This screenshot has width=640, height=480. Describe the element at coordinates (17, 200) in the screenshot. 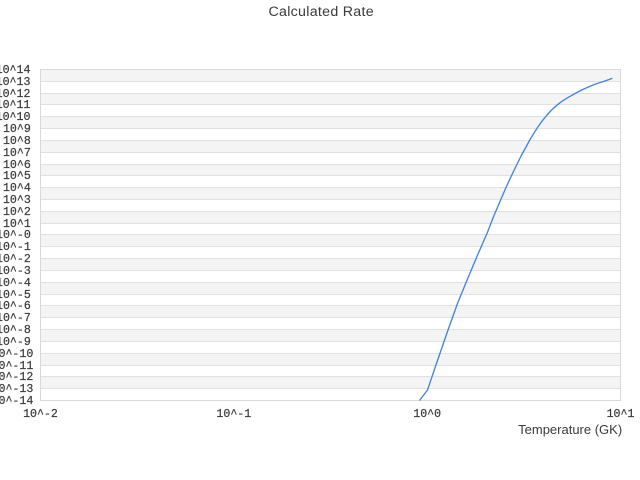

I see `svg-text: 10^3` at that location.